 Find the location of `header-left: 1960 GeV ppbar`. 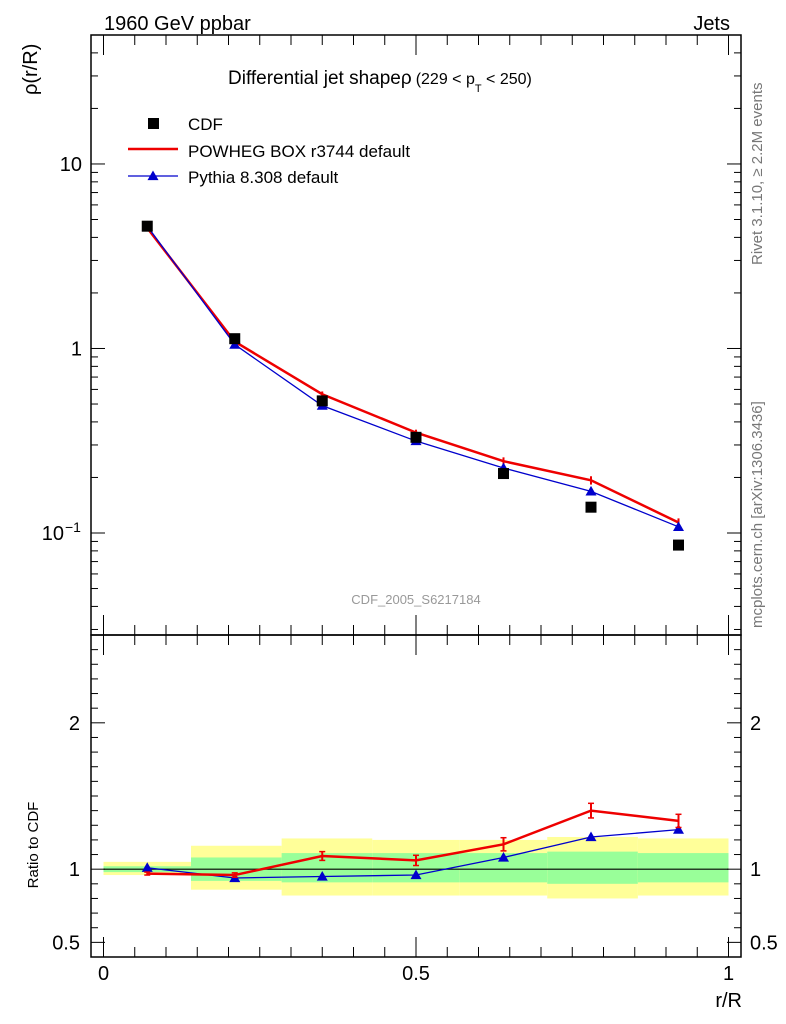

header-left: 1960 GeV ppbar is located at coordinates (177, 24).